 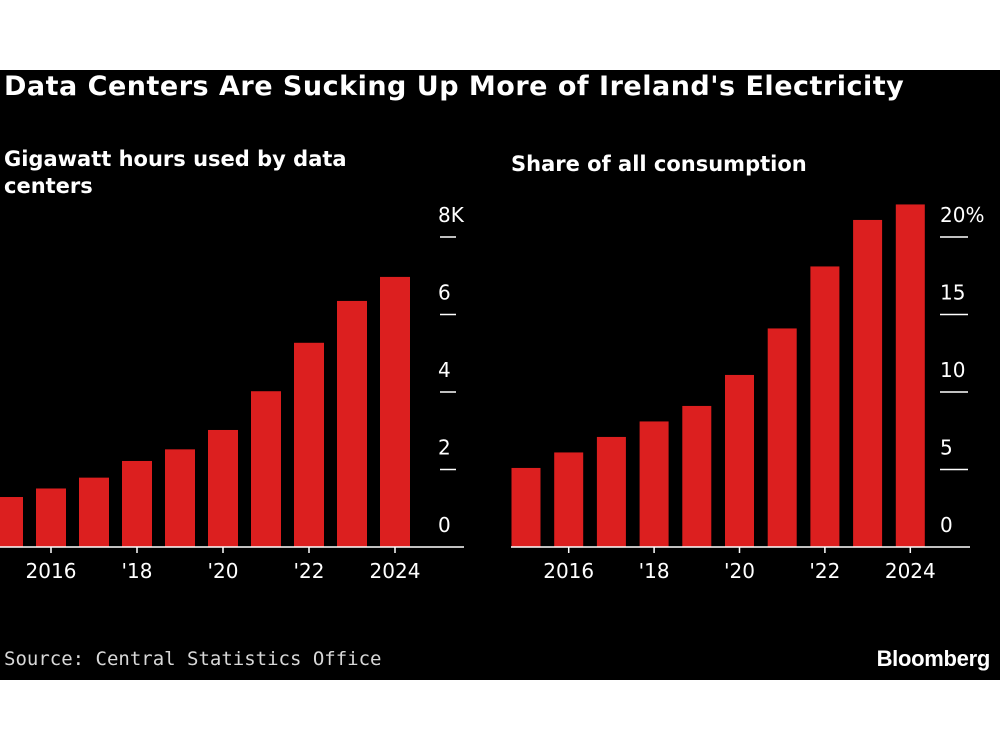 I want to click on right-x-tick-label: 2024, so click(x=910, y=571).